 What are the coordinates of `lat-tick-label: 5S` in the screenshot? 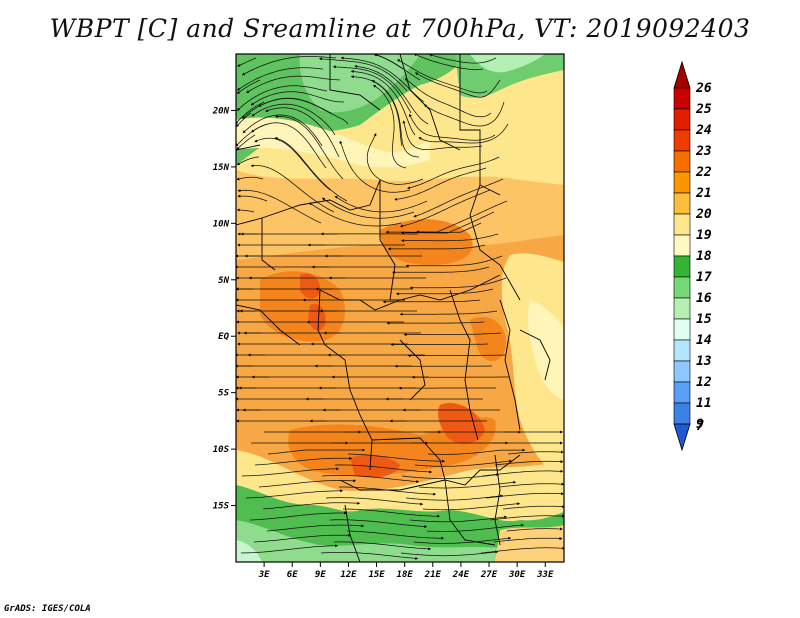 It's located at (223, 394).